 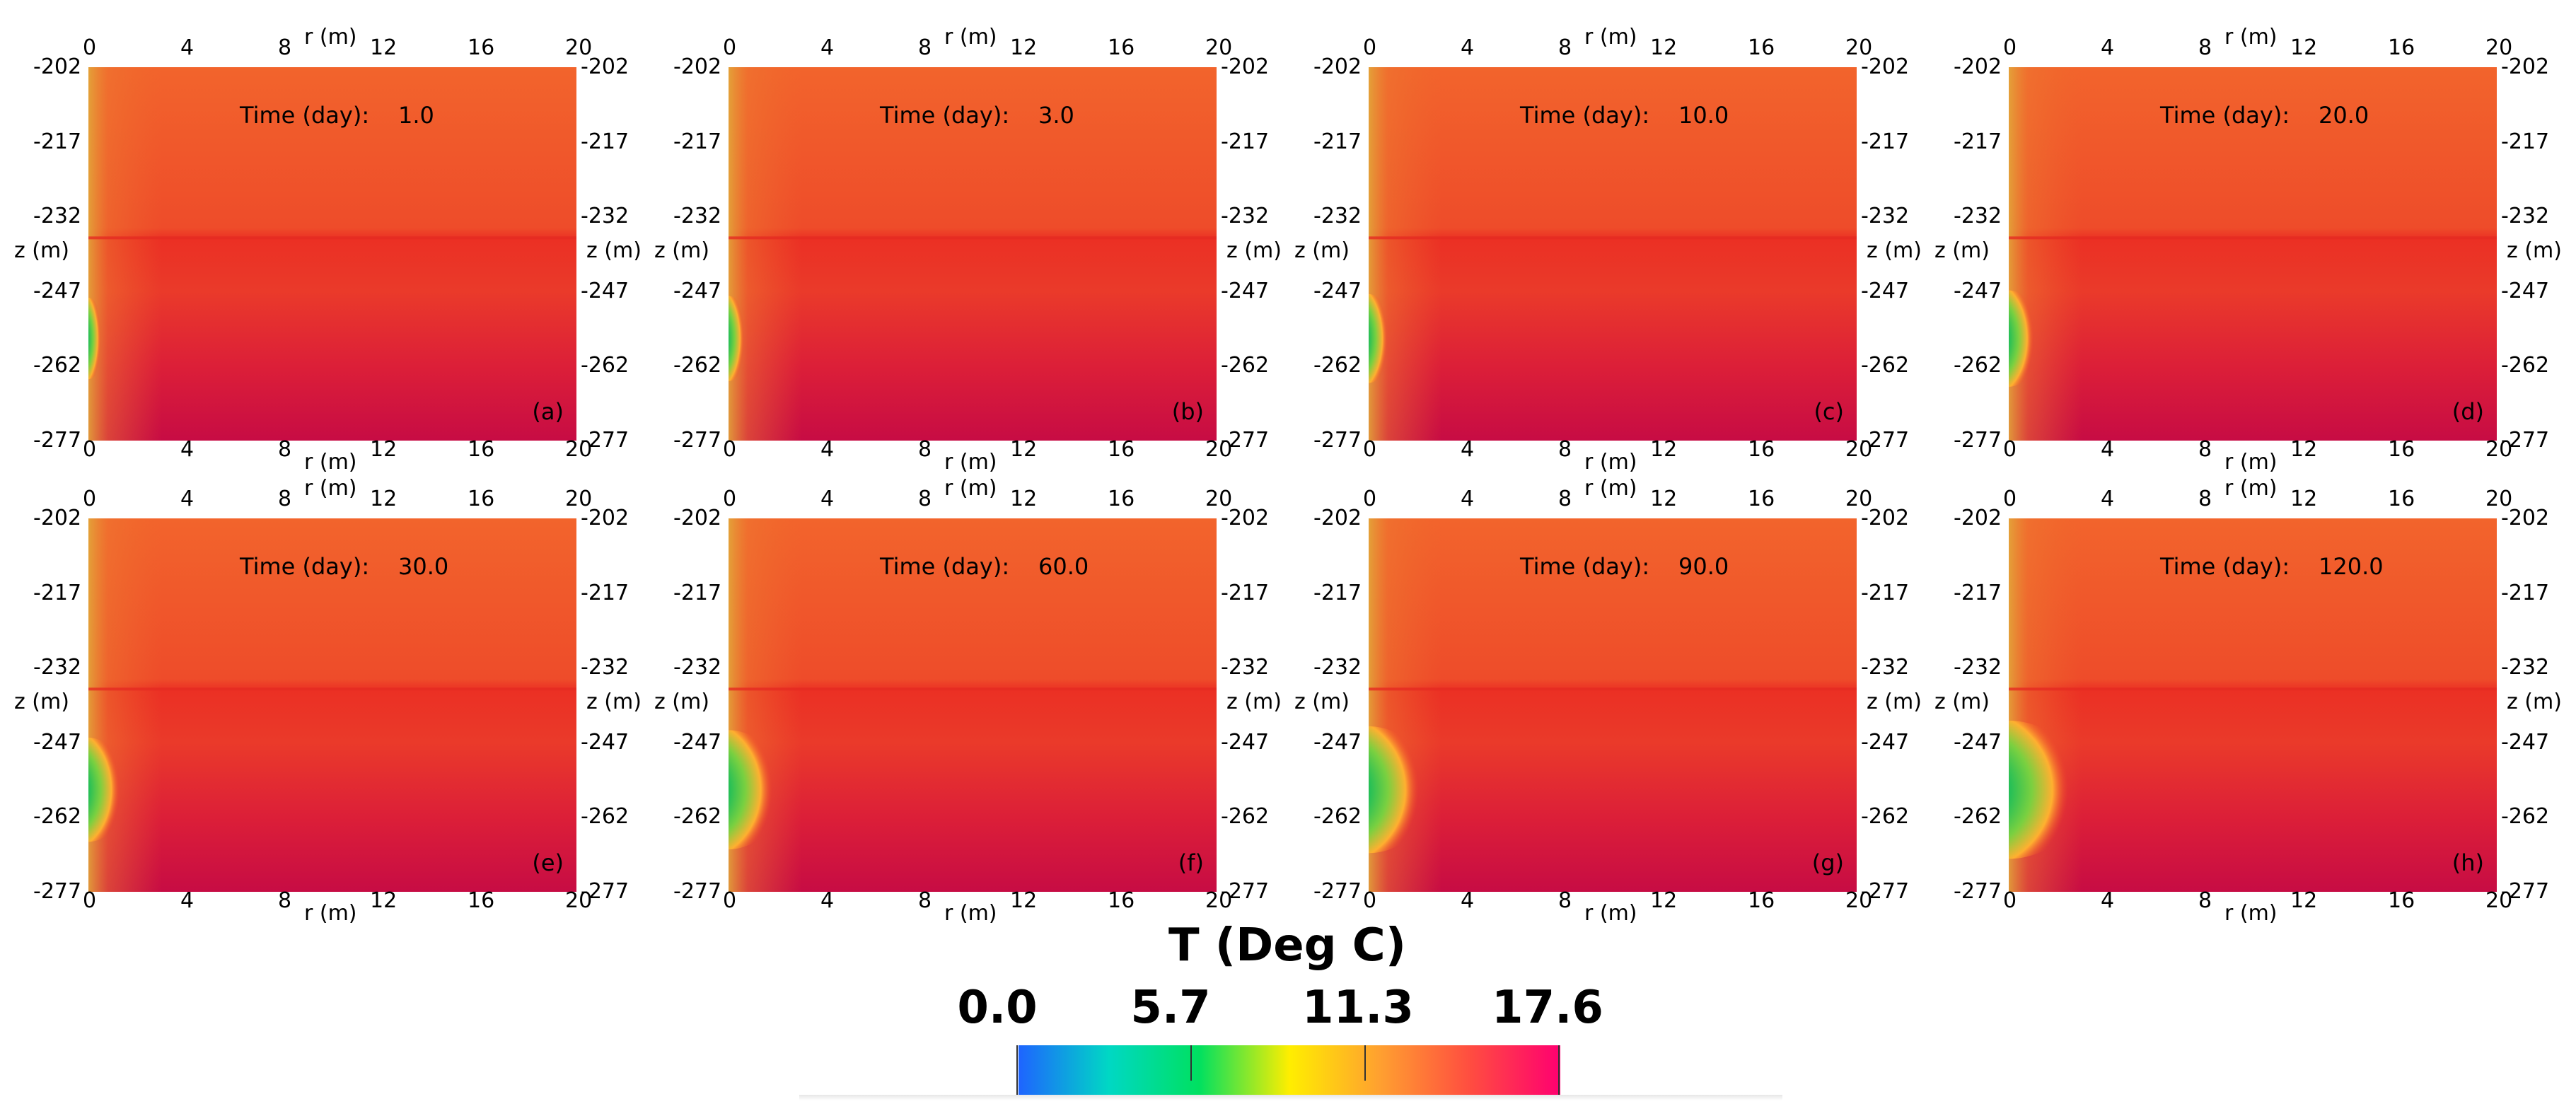 What do you see at coordinates (1585, 115) in the screenshot?
I see `time-label: Time (day):` at bounding box center [1585, 115].